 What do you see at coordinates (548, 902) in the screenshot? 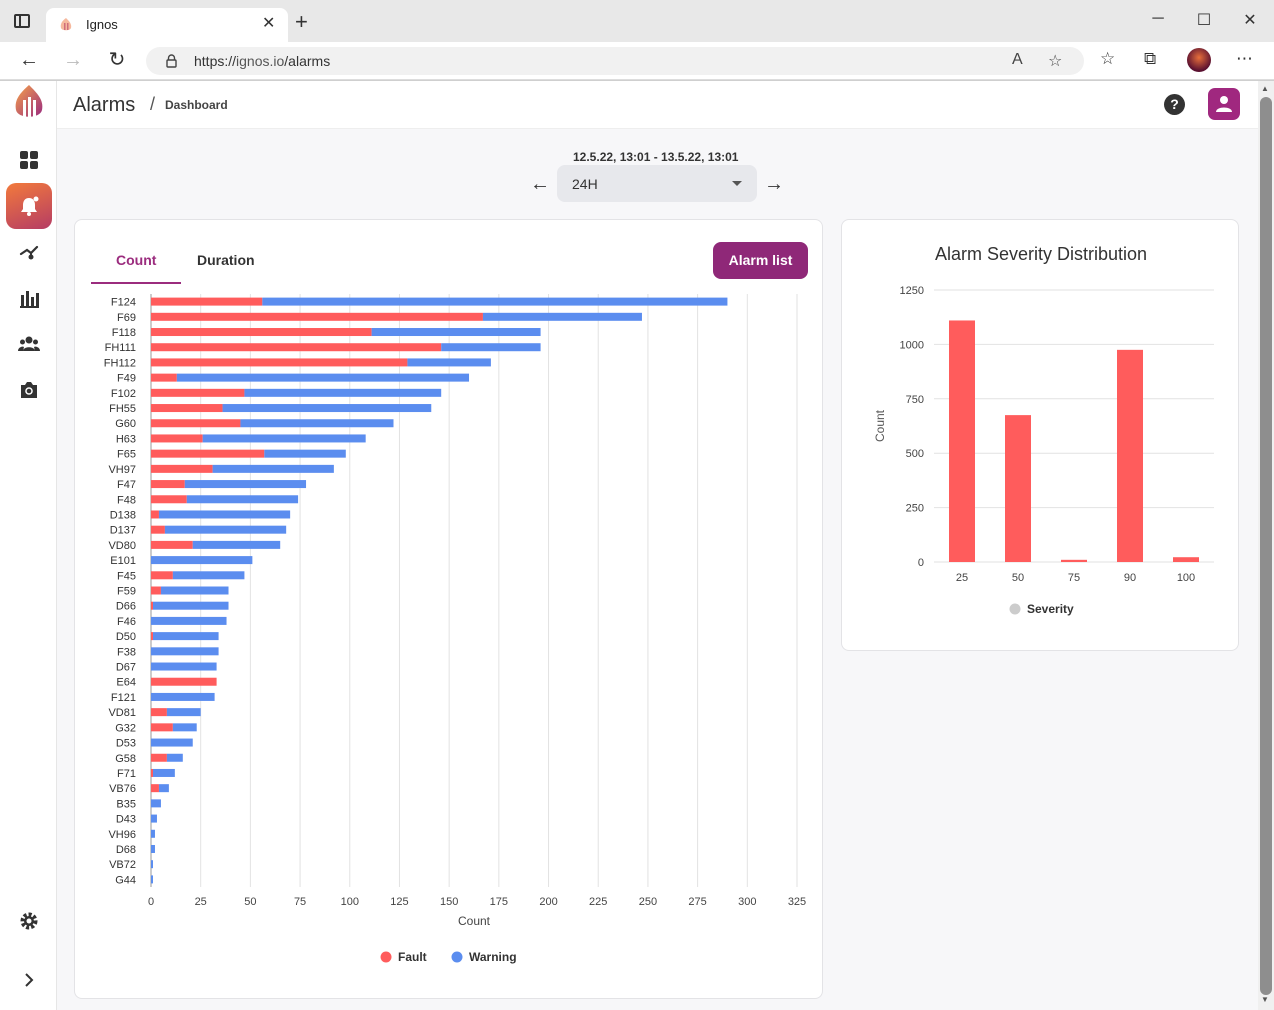
I see `x-tick-label: 200` at bounding box center [548, 902].